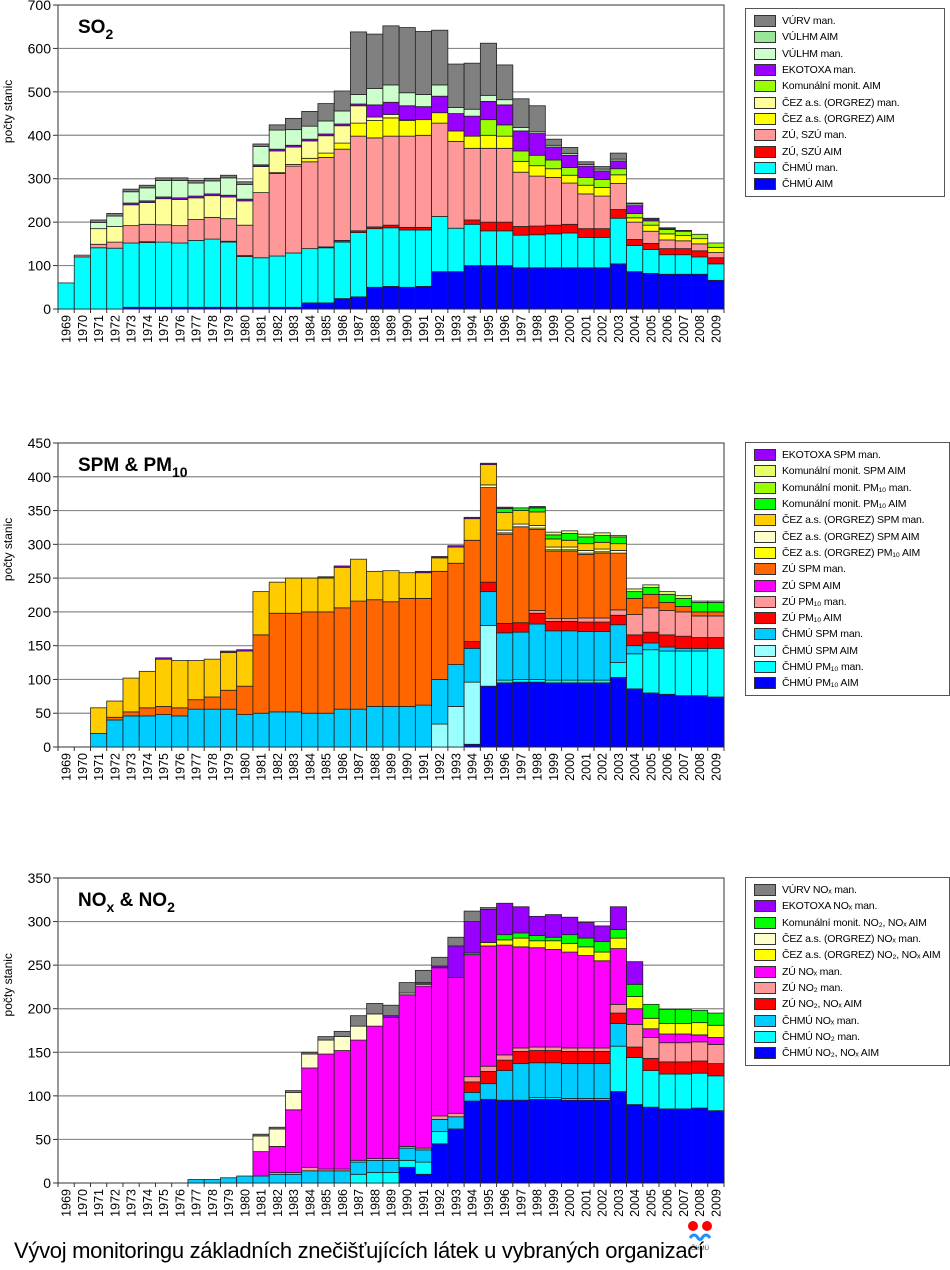 The width and height of the screenshot is (950, 1270). I want to click on legend-label: ZÚ NOₓ man., so click(812, 971).